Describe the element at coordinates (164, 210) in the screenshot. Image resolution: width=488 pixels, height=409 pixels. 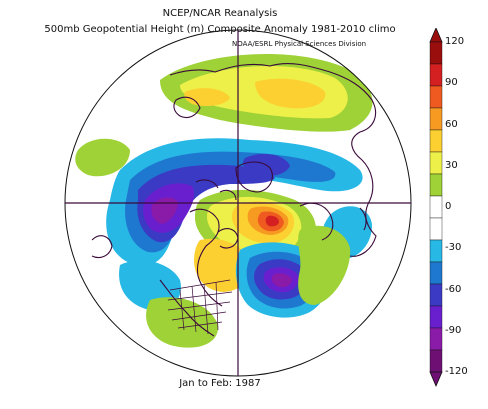
I see `anomaly-region-arctic-purple` at that location.